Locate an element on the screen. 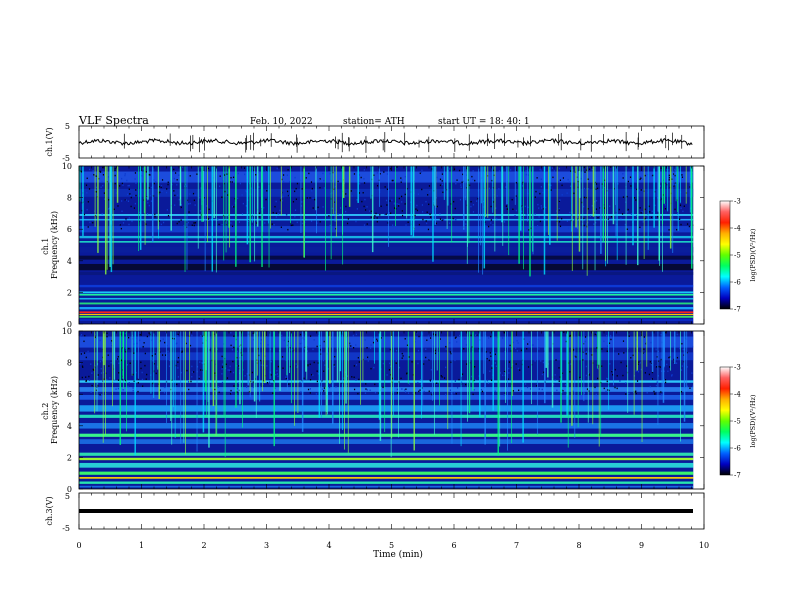 The width and height of the screenshot is (792, 612). station-label: station= ATH is located at coordinates (374, 122).